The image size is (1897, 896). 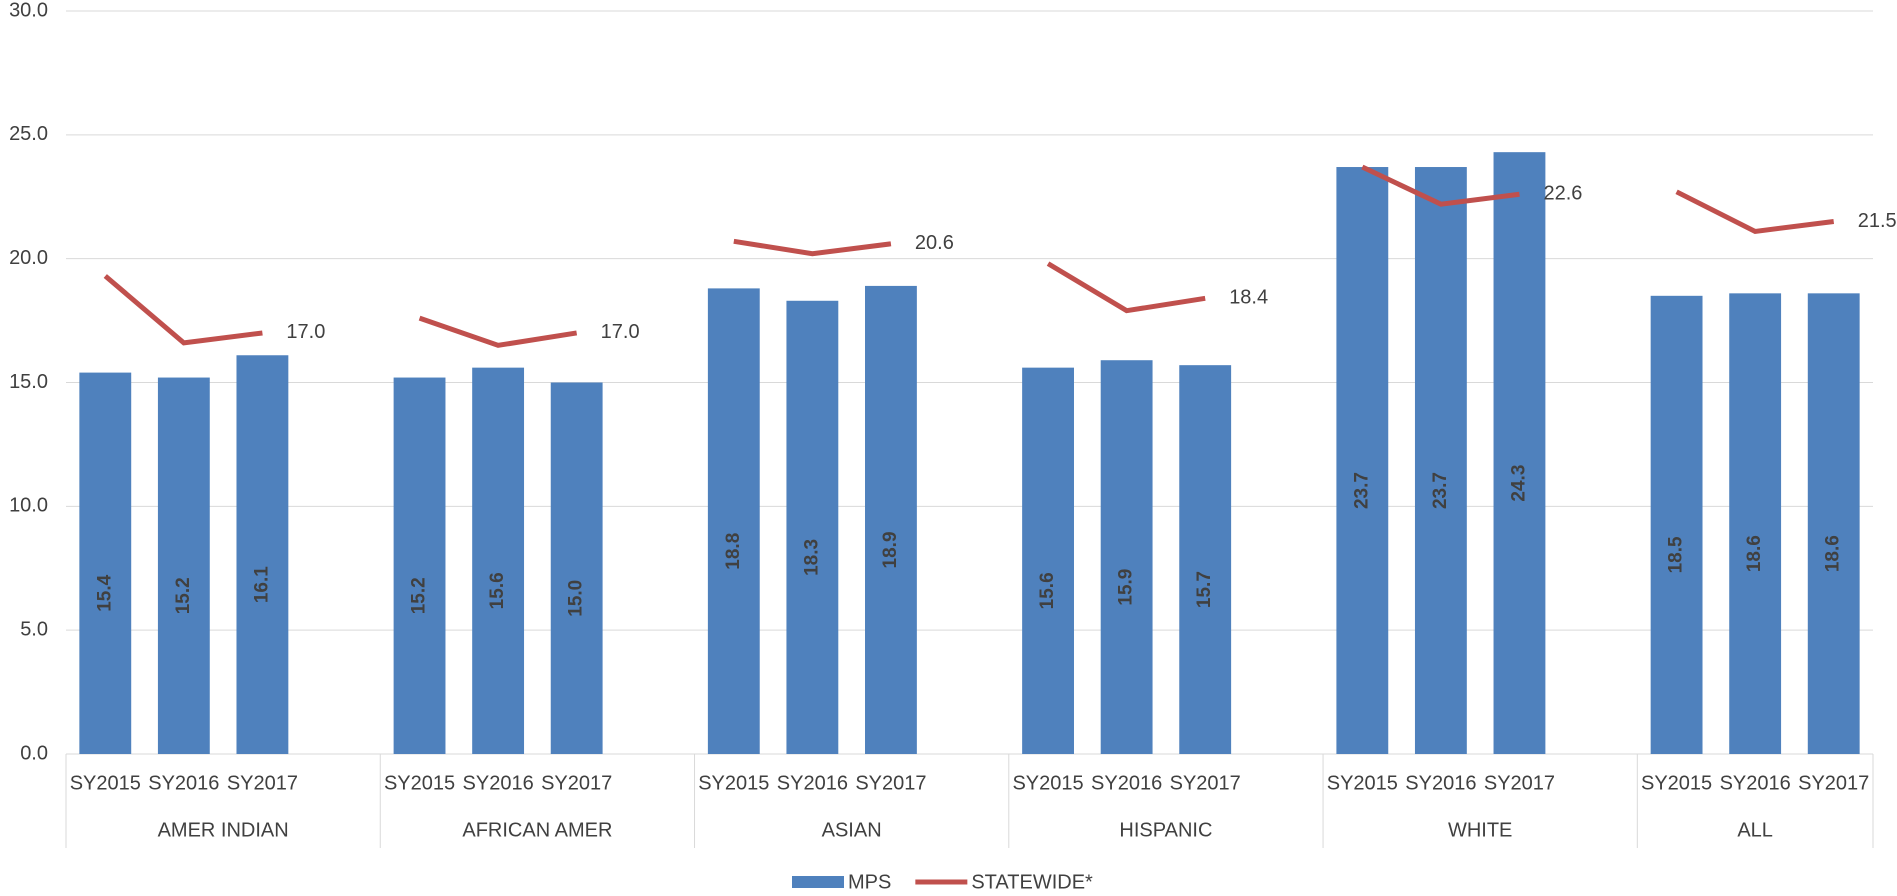 What do you see at coordinates (1126, 587) in the screenshot?
I see `bar-value-label: 15.9` at bounding box center [1126, 587].